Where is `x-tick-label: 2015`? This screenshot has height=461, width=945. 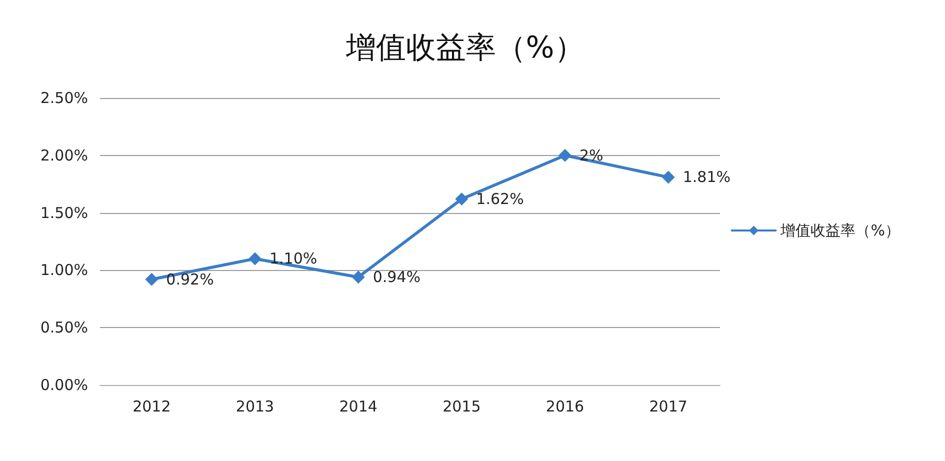
x-tick-label: 2015 is located at coordinates (461, 407).